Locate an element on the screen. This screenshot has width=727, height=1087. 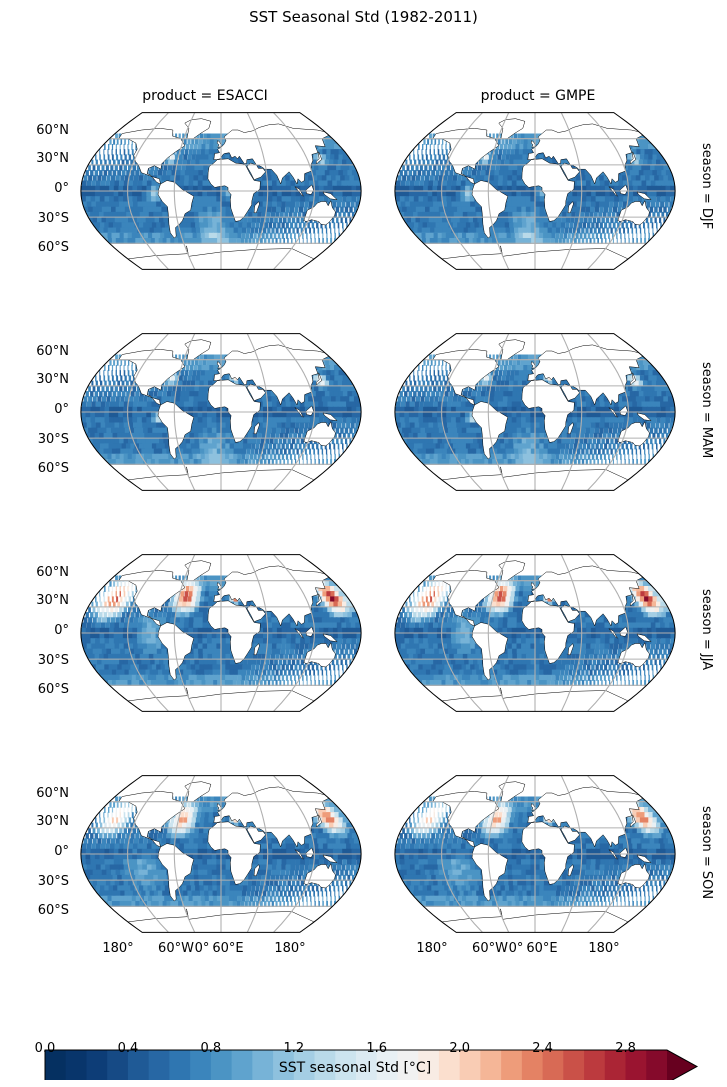
colorbar-tick-label: 0.8 is located at coordinates (211, 1048).